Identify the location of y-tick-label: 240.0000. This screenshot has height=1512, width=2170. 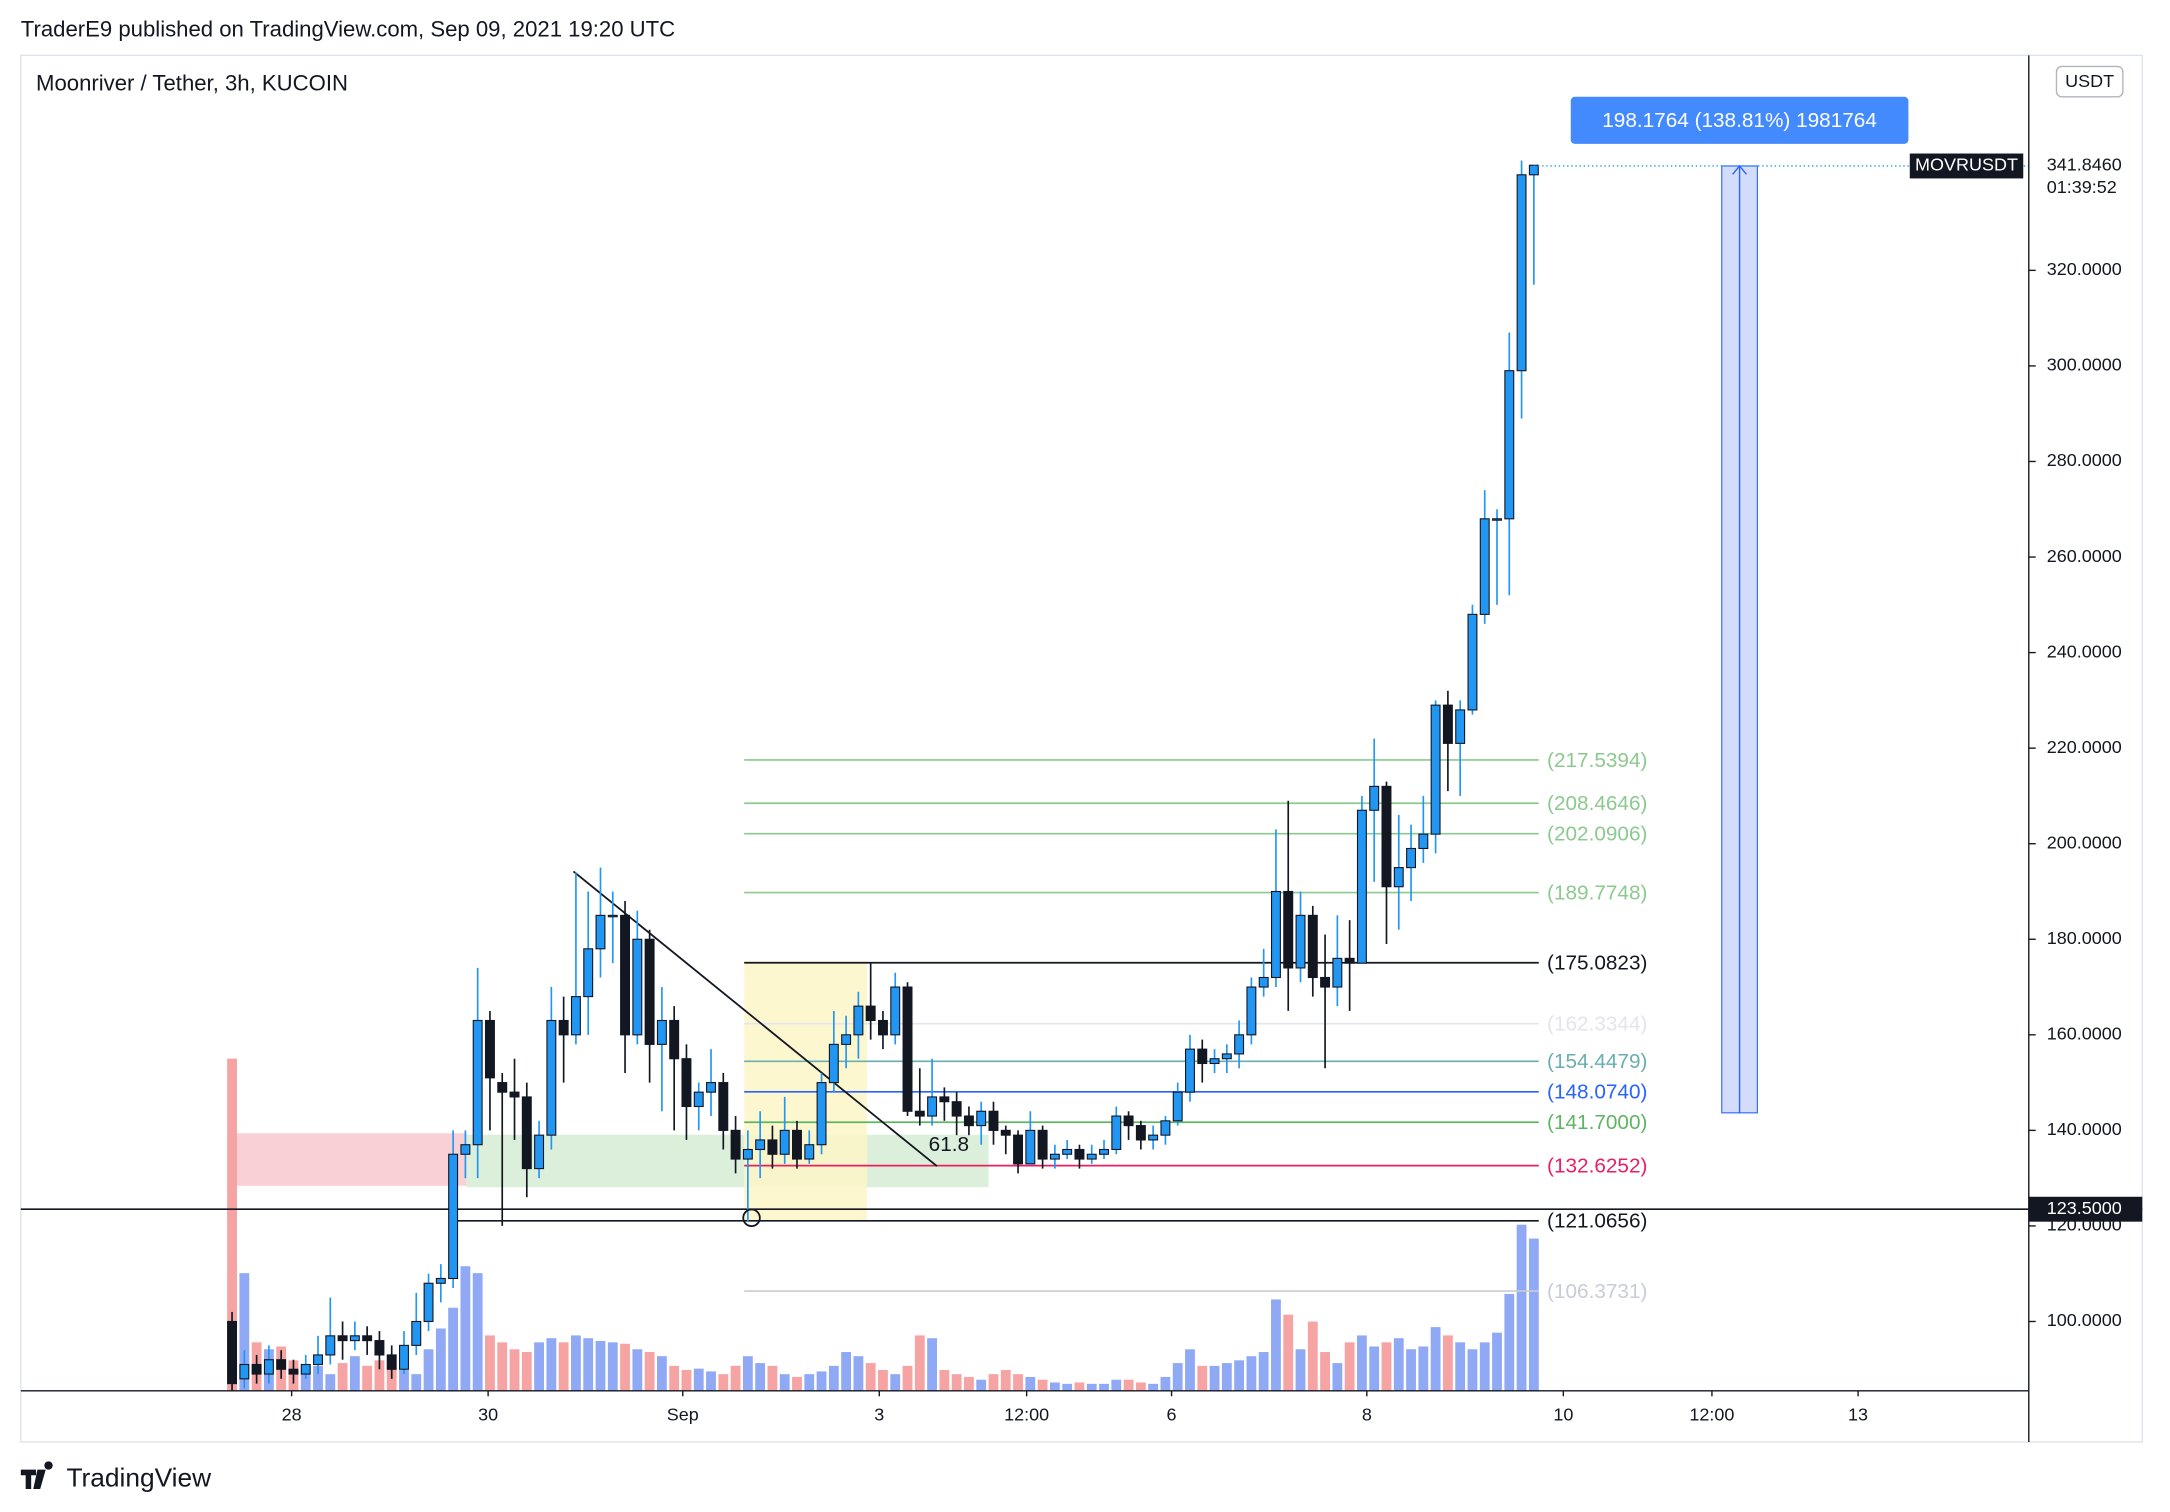
(2084, 651).